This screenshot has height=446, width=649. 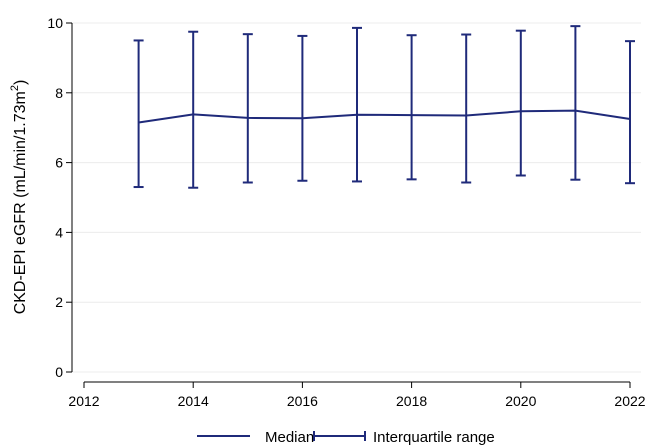 What do you see at coordinates (384, 116) in the screenshot?
I see `median-line` at bounding box center [384, 116].